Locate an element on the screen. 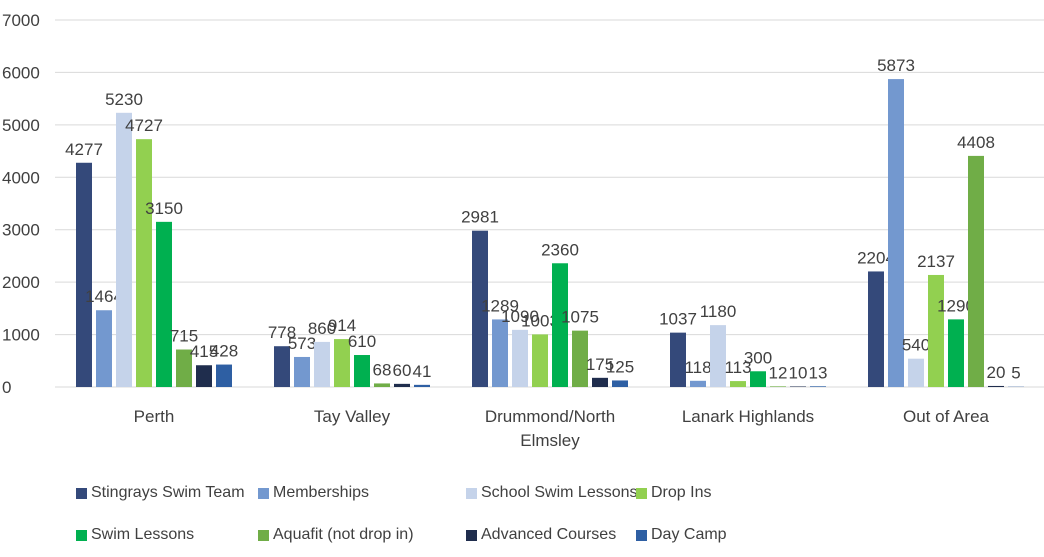 The image size is (1044, 557). legend-item: Aquafit (not drop in) is located at coordinates (362, 535).